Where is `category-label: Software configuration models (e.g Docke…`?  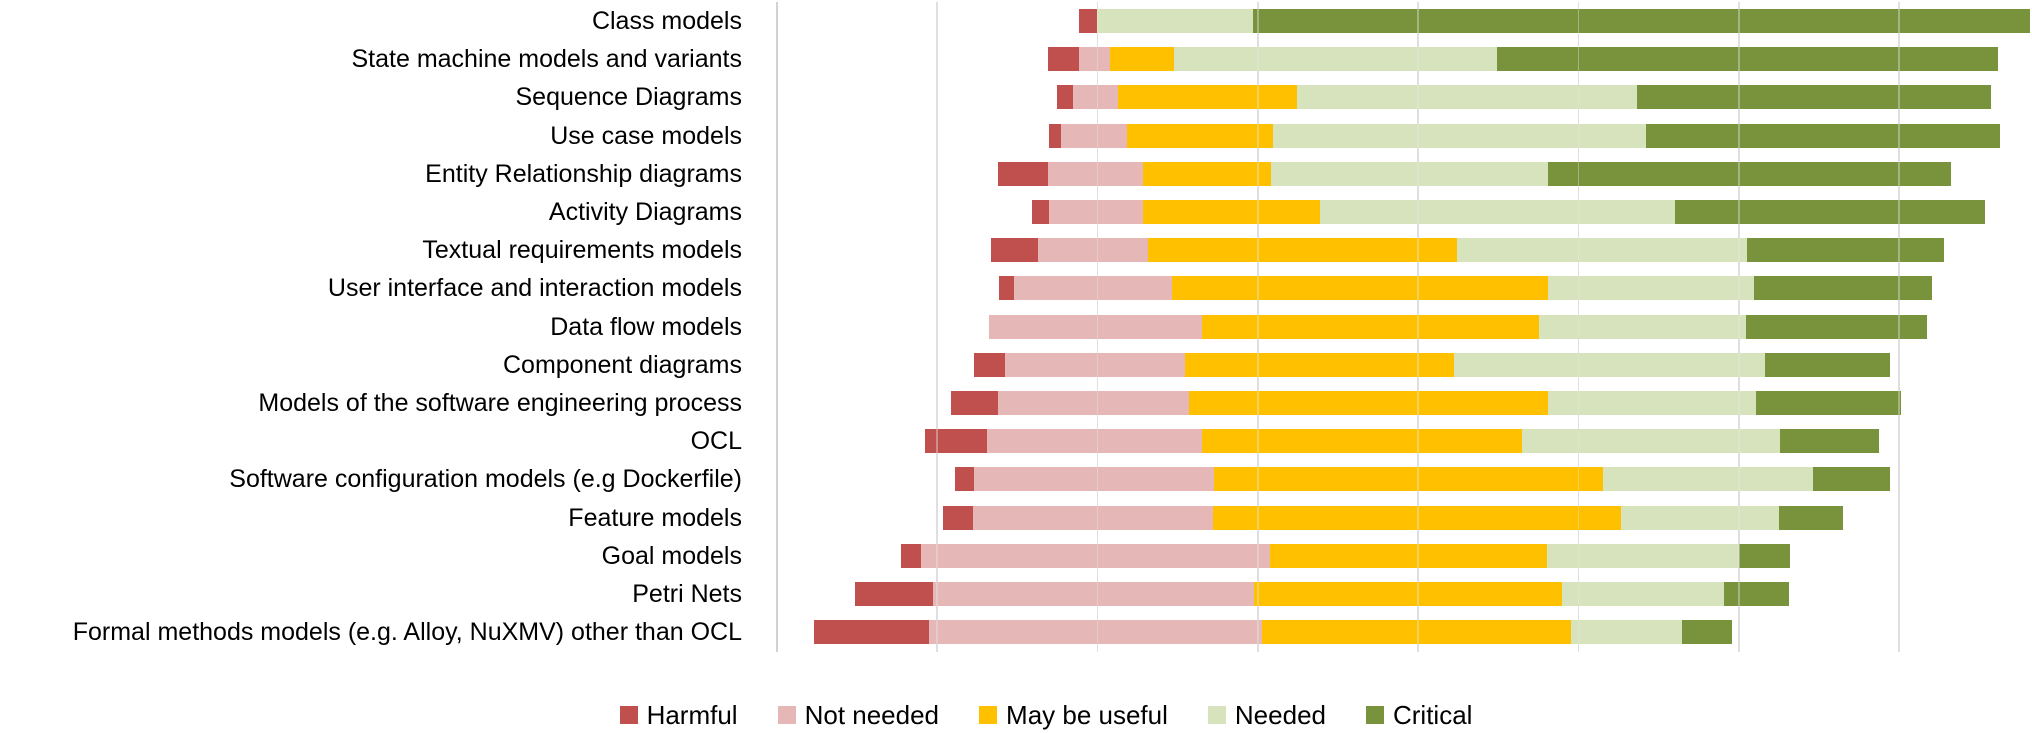
category-label: Software configuration models (e.g Docke… is located at coordinates (485, 479).